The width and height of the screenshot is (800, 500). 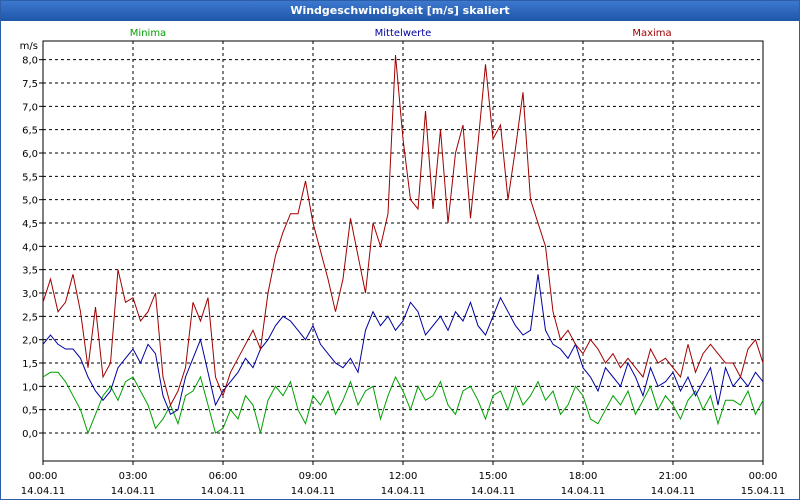 What do you see at coordinates (313, 476) in the screenshot?
I see `x-tick-time: 09:00` at bounding box center [313, 476].